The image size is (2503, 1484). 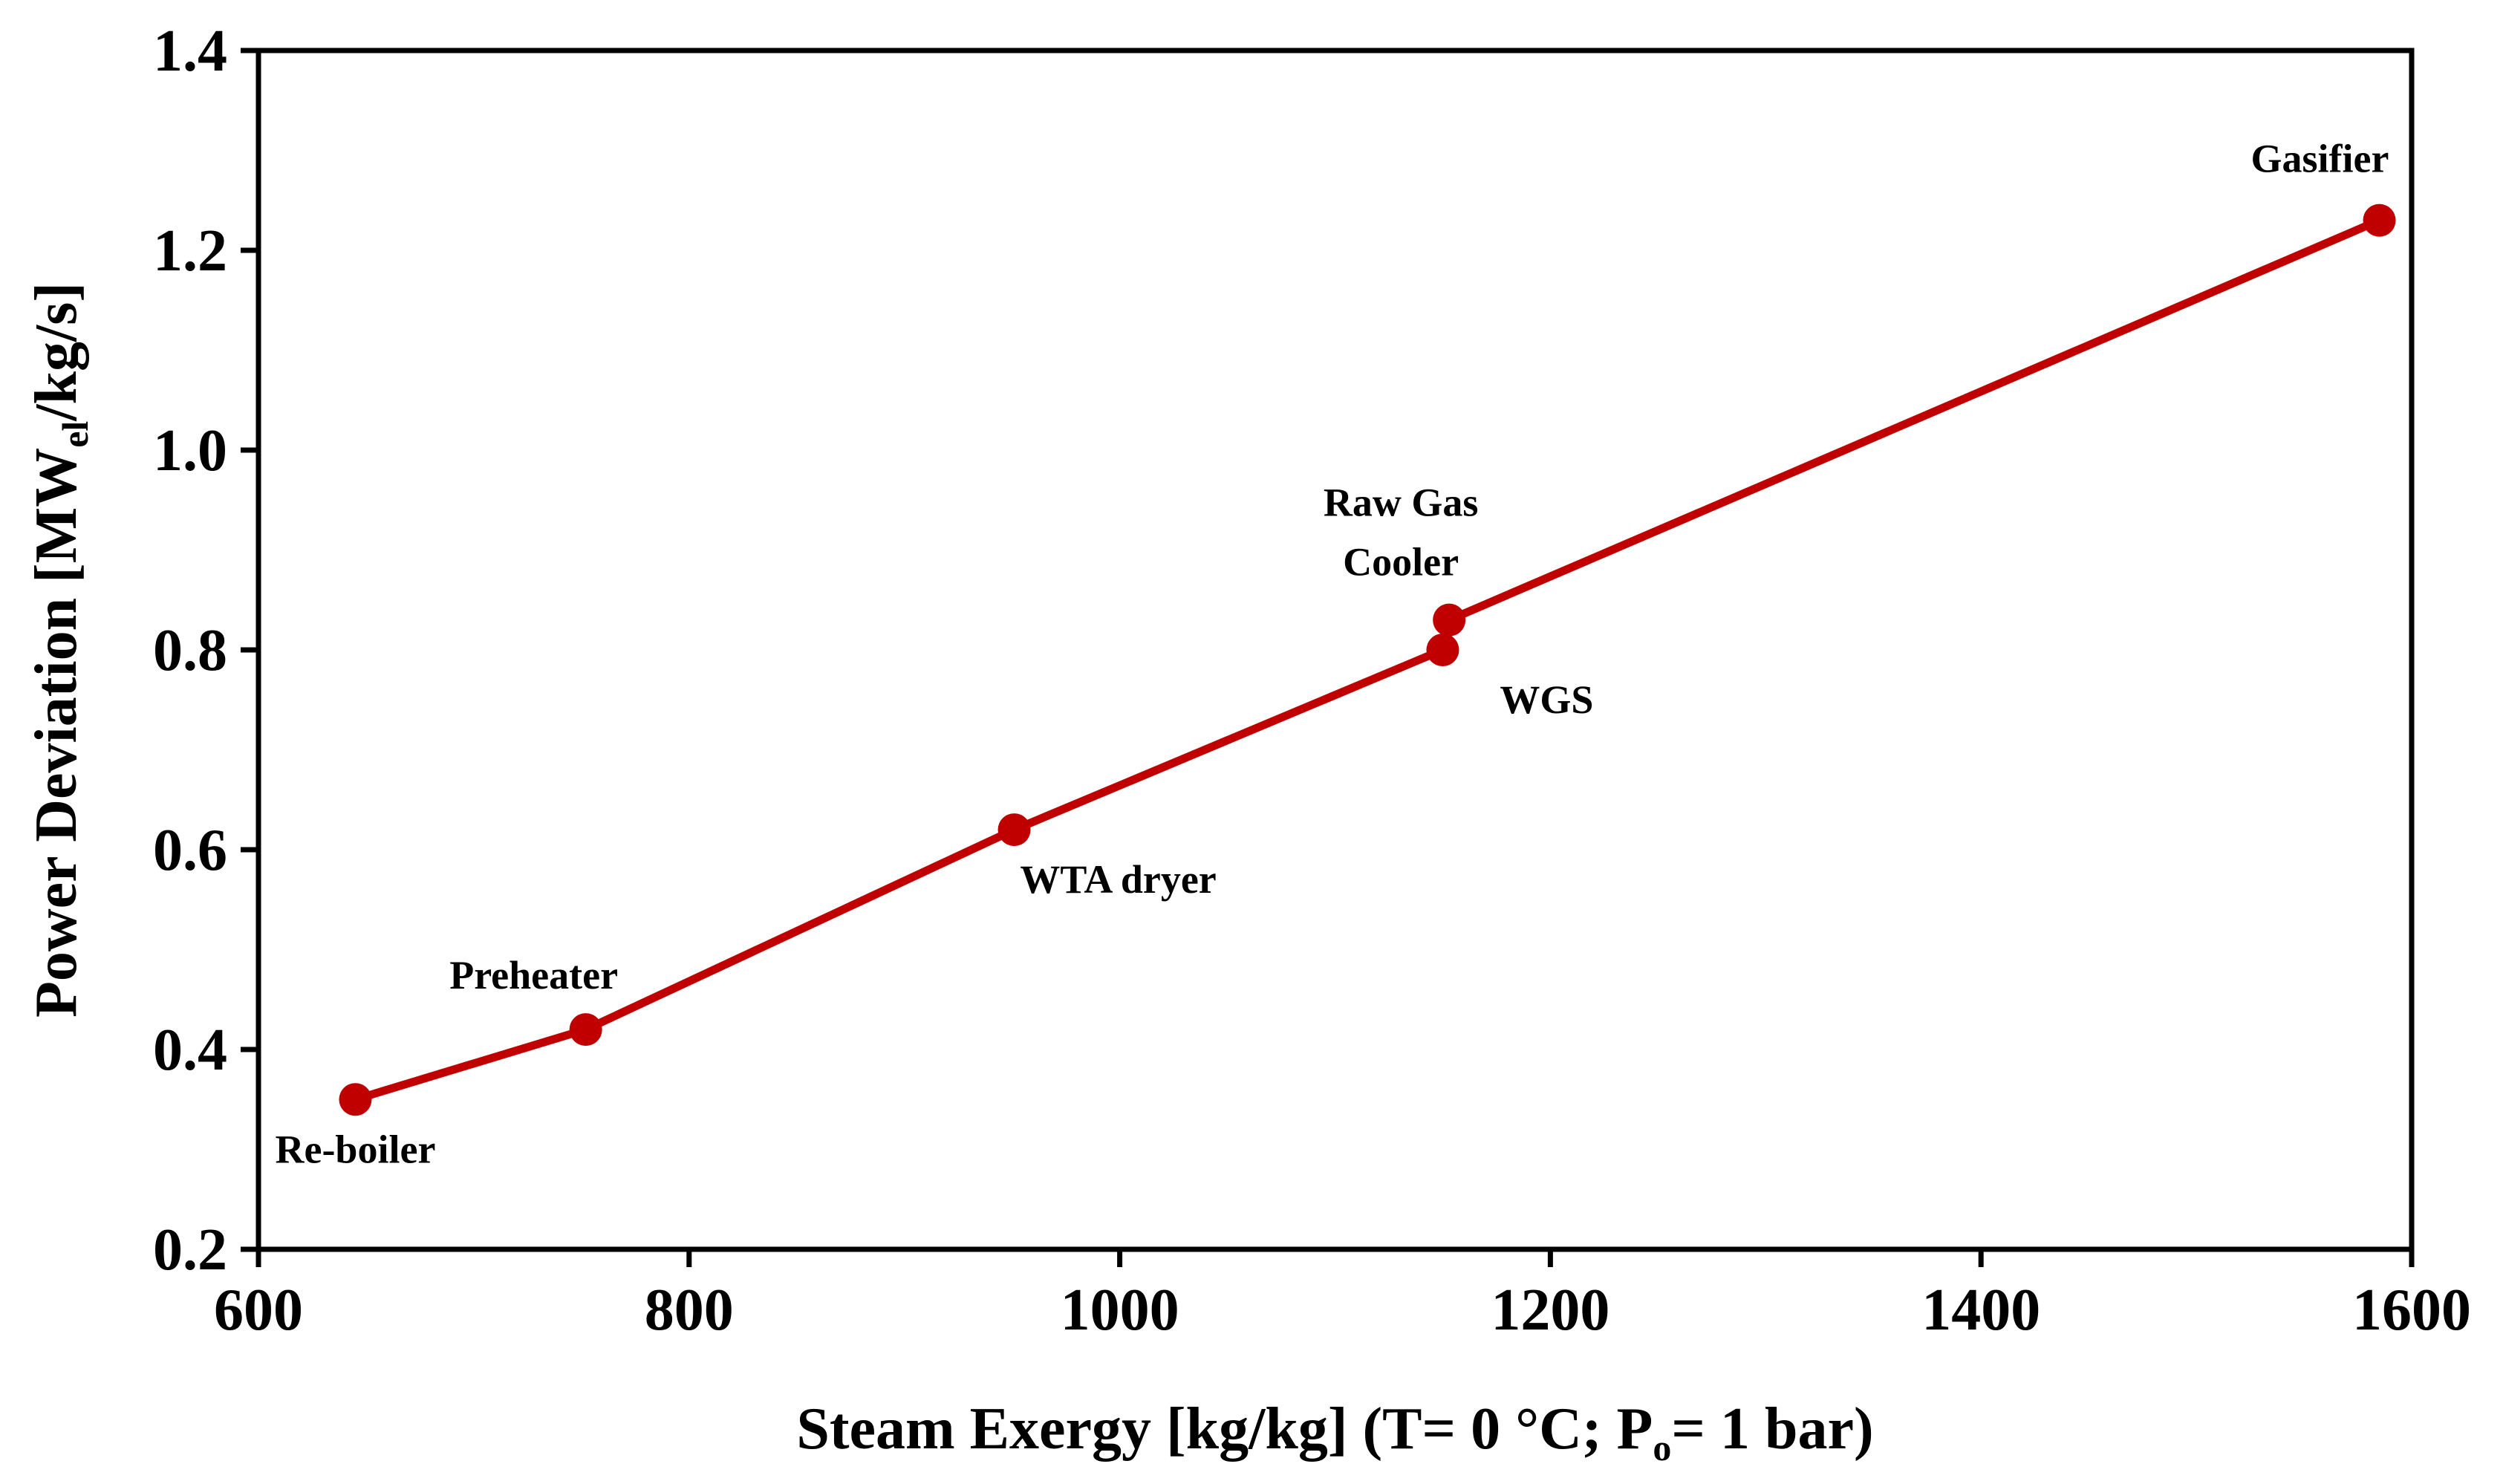 What do you see at coordinates (1342, 1296) in the screenshot?
I see `x-axis-ticks: 600 800 1000 1200 1400 1600` at bounding box center [1342, 1296].